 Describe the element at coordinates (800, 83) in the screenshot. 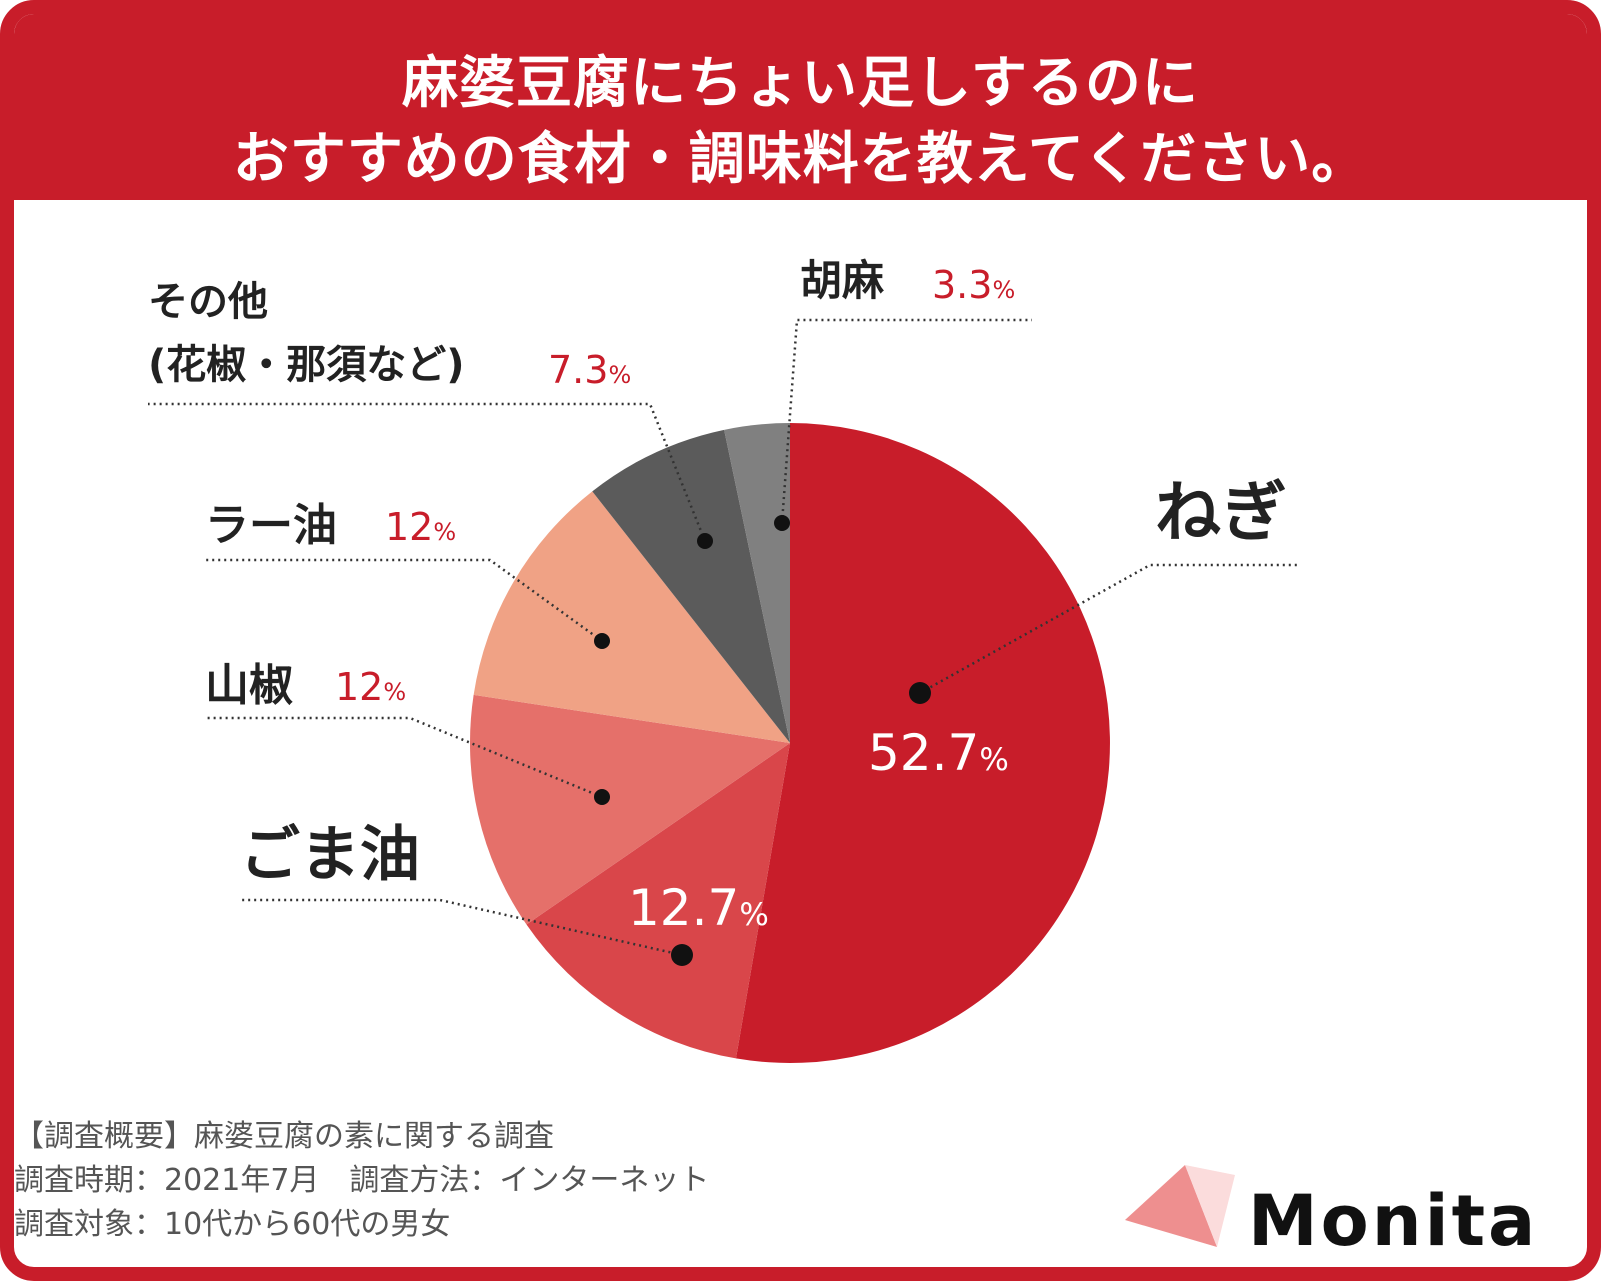

I see `title-line-1: 麻婆豆腐にちょい足しするのに` at that location.